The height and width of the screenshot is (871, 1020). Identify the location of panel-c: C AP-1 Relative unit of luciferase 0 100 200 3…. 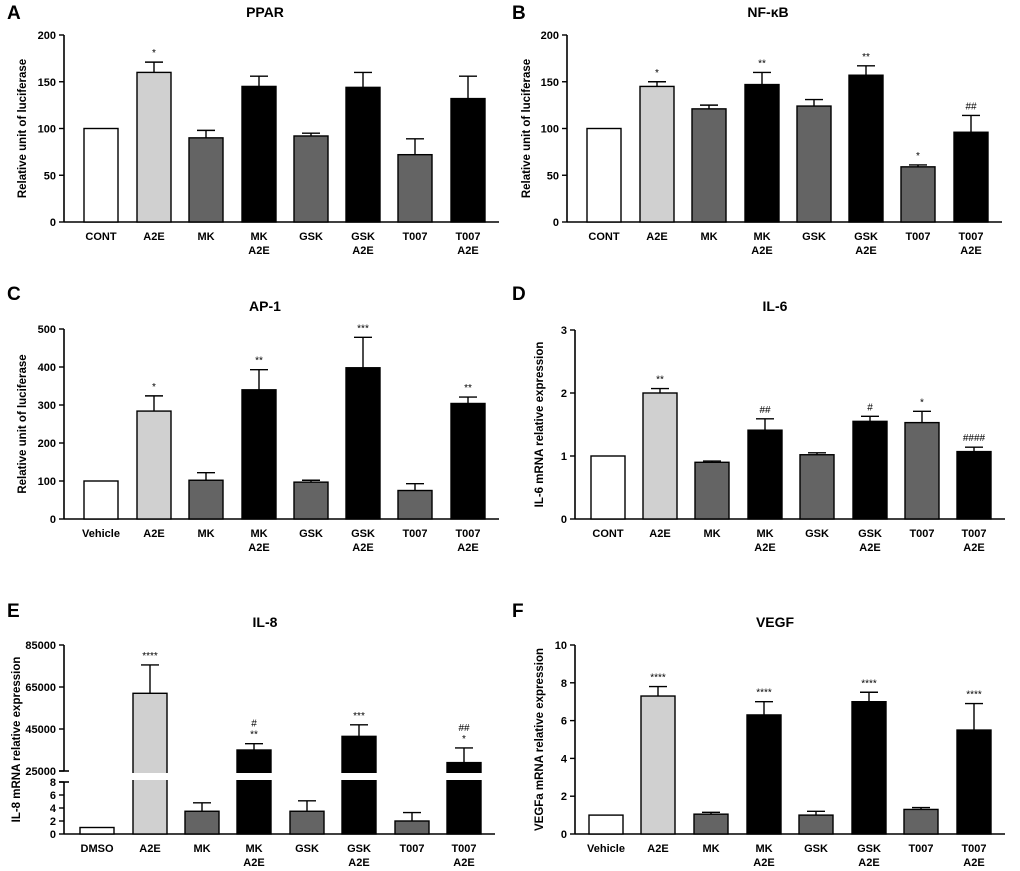
(253, 419).